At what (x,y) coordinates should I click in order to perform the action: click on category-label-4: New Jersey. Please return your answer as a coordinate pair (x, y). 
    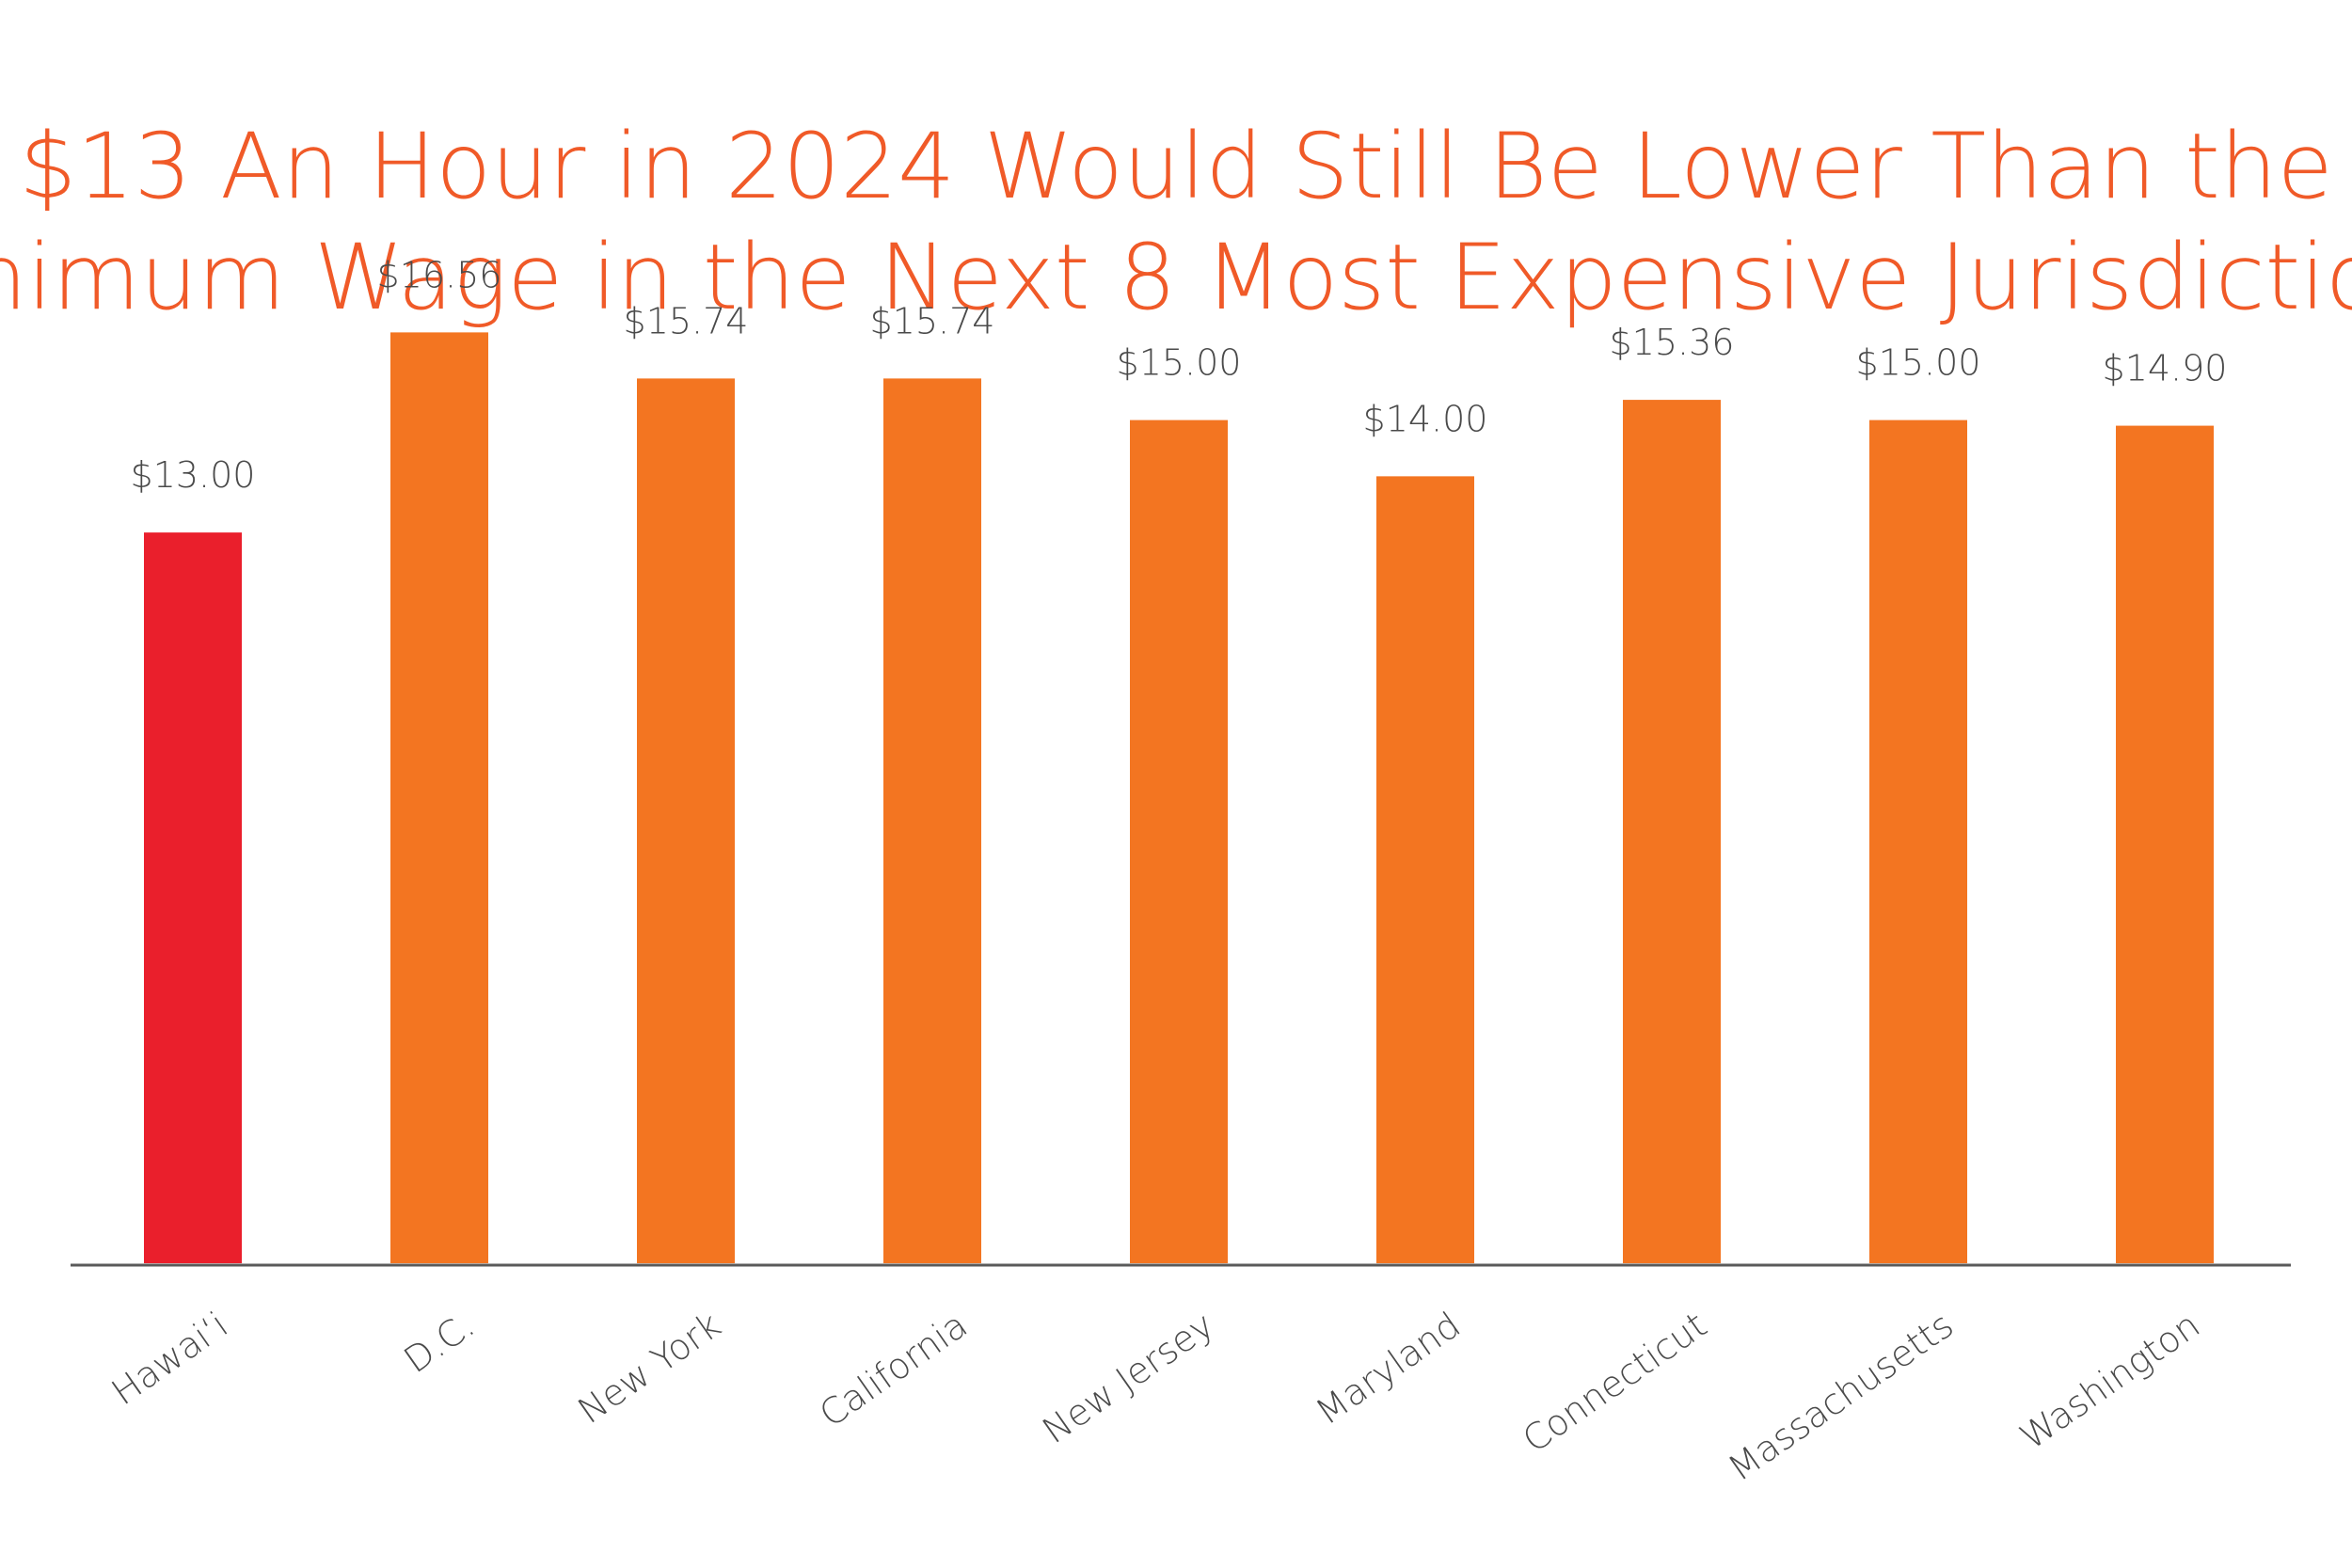
    Looking at the image, I should click on (1128, 1378).